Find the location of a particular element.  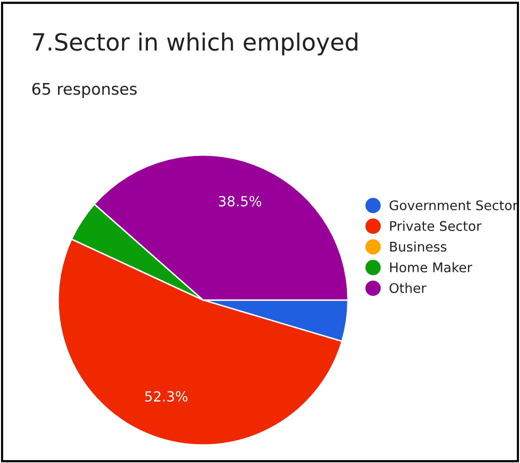

legend-label: Government Sector is located at coordinates (454, 205).